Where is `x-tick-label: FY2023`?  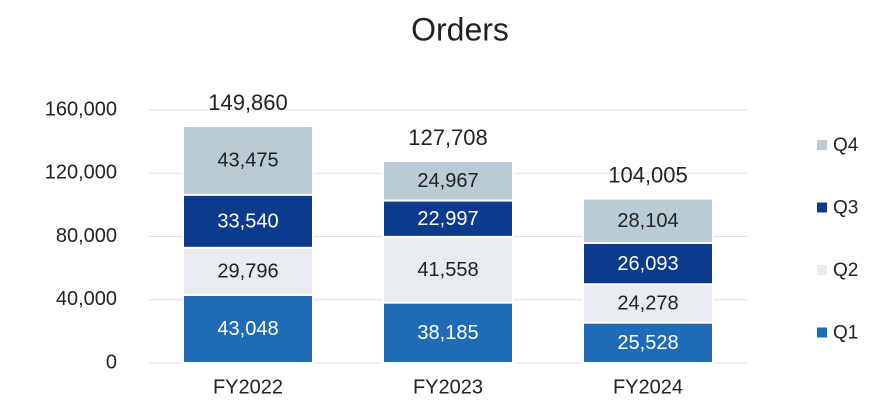
x-tick-label: FY2023 is located at coordinates (448, 387).